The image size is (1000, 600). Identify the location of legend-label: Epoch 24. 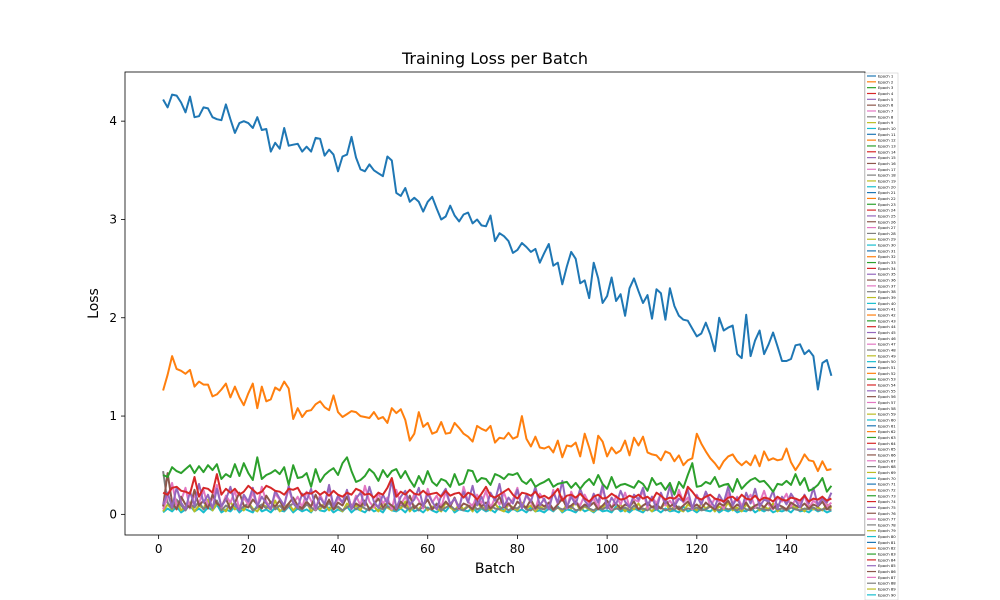
(887, 210).